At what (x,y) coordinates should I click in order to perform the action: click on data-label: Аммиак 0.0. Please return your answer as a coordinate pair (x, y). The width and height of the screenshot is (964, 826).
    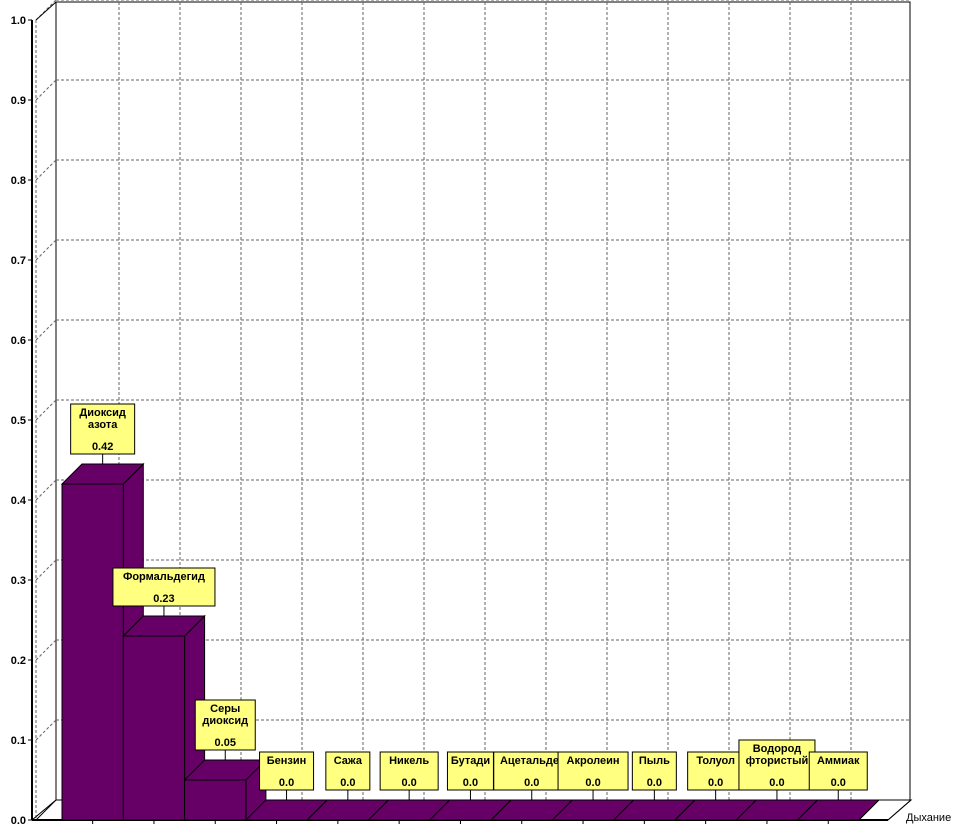
    Looking at the image, I should click on (838, 775).